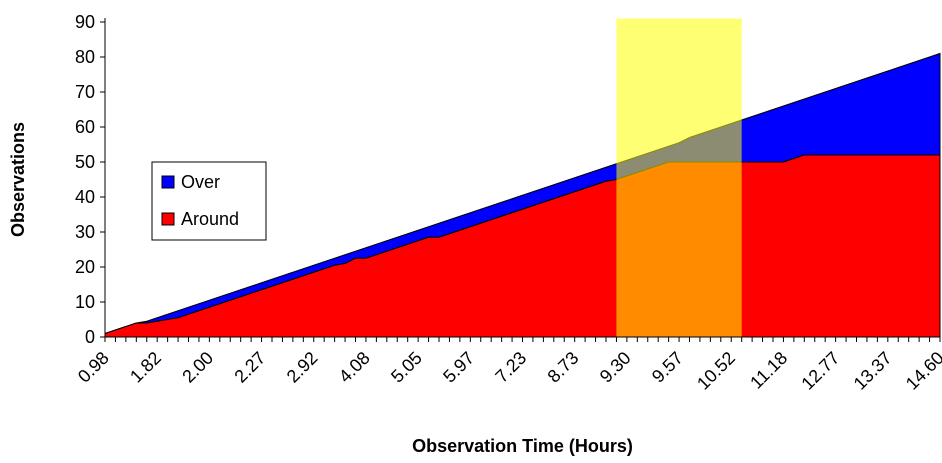 The image size is (942, 463). Describe the element at coordinates (85, 57) in the screenshot. I see `y-tick-label: 80` at that location.